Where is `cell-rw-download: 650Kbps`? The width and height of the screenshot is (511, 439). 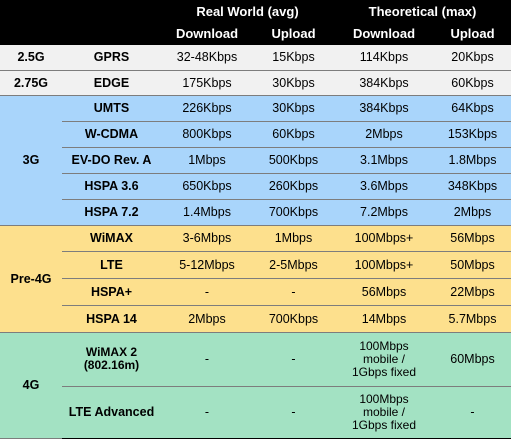
cell-rw-download: 650Kbps is located at coordinates (207, 186).